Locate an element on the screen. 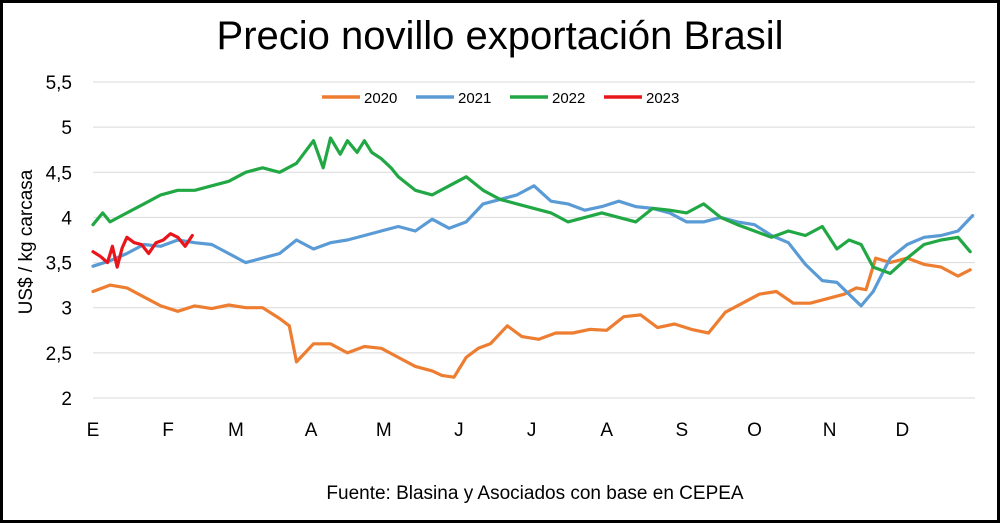 This screenshot has width=1000, height=523. x-tick-label: S is located at coordinates (681, 430).